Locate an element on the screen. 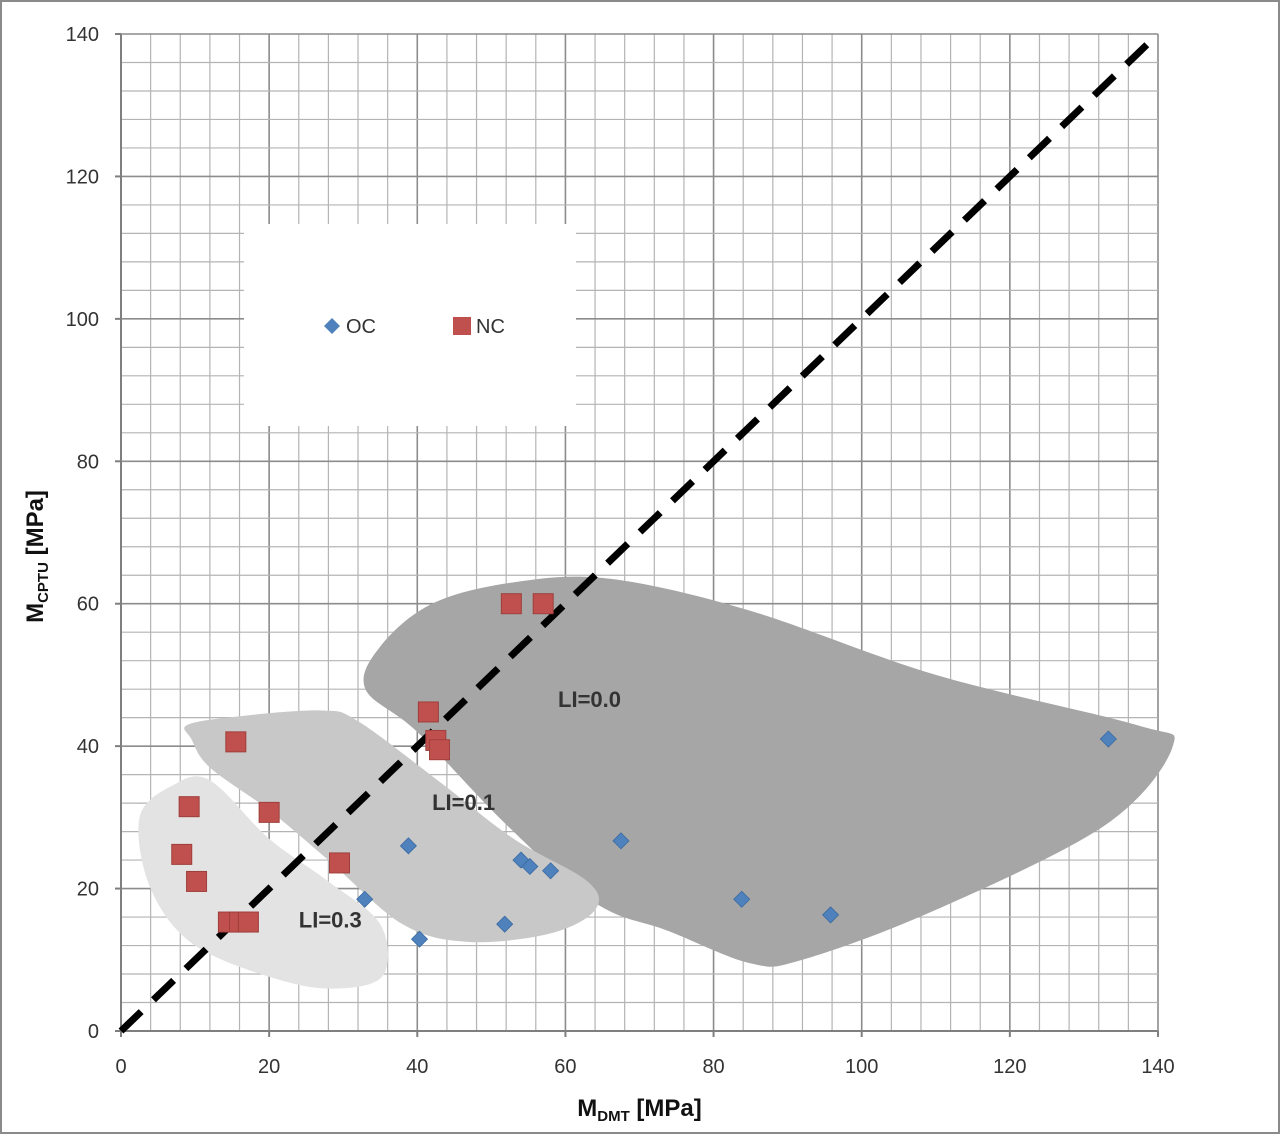  region-labels: LI=0.0 LI=0.1 LI=0.3 is located at coordinates (460, 810).